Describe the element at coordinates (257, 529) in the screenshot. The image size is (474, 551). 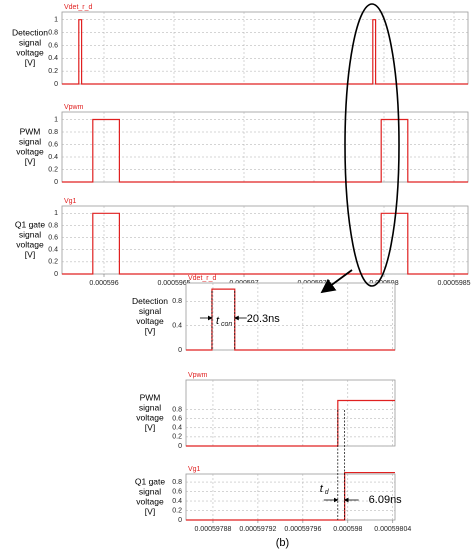
I see `x-tick-label: 0.00059792` at that location.